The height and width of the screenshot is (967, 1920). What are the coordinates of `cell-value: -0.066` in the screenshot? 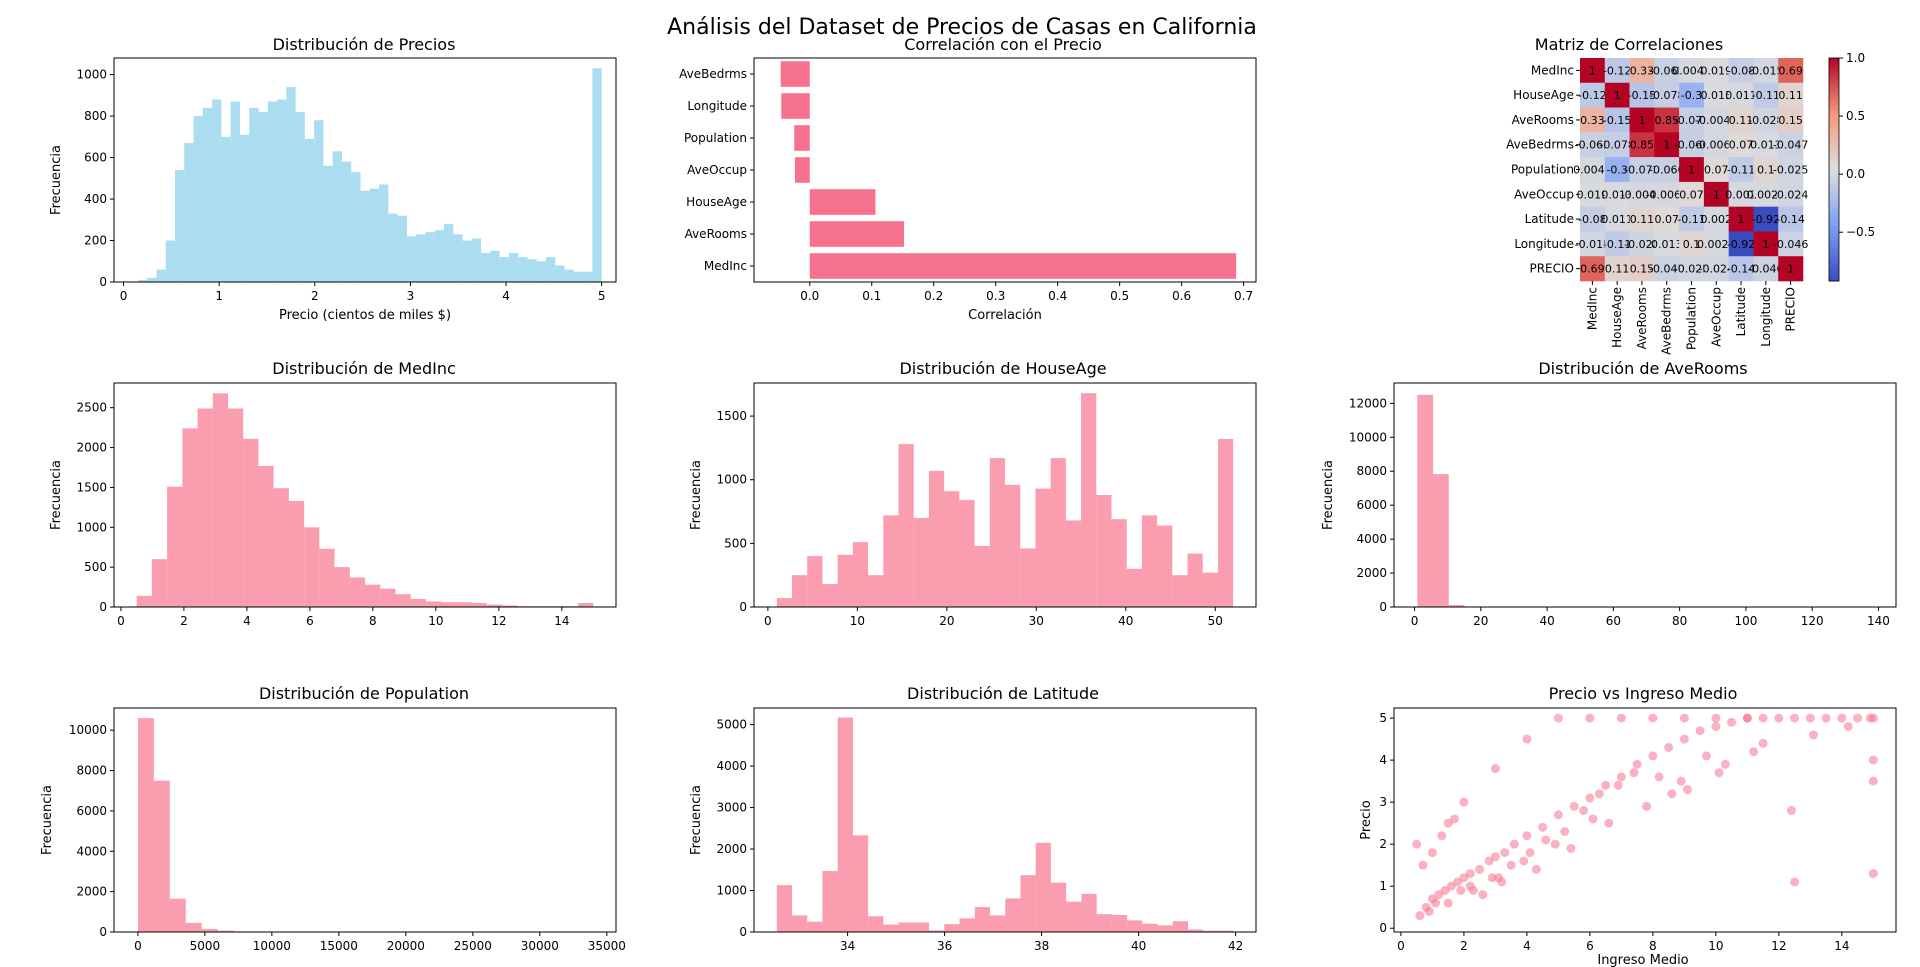 It's located at (1691, 145).